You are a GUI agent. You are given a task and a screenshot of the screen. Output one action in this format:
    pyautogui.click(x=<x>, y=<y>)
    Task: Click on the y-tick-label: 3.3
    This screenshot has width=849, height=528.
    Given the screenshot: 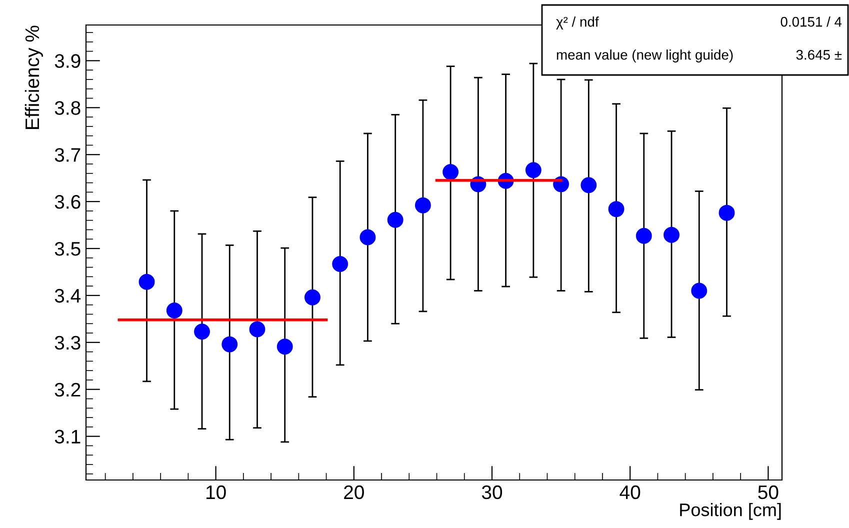 What is the action you would take?
    pyautogui.click(x=67, y=343)
    